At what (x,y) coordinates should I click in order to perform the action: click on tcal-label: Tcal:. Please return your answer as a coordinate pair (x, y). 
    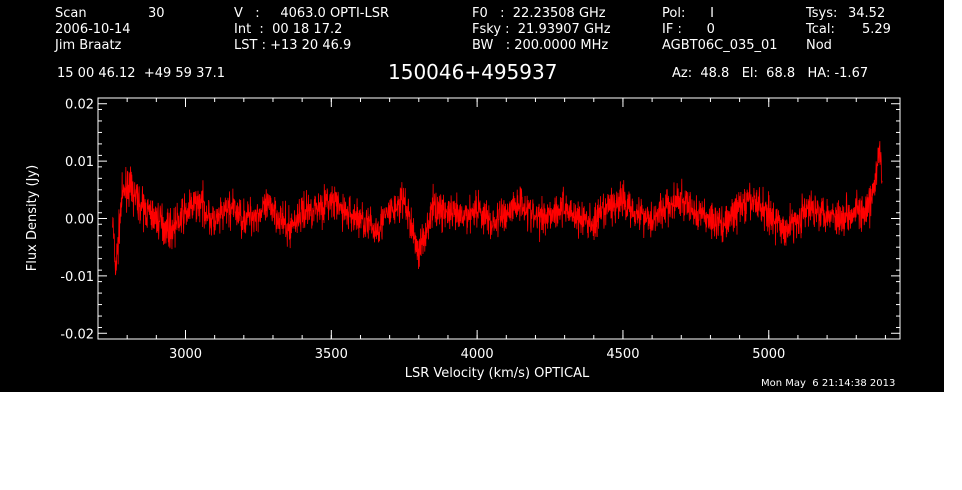
    Looking at the image, I should click on (820, 29).